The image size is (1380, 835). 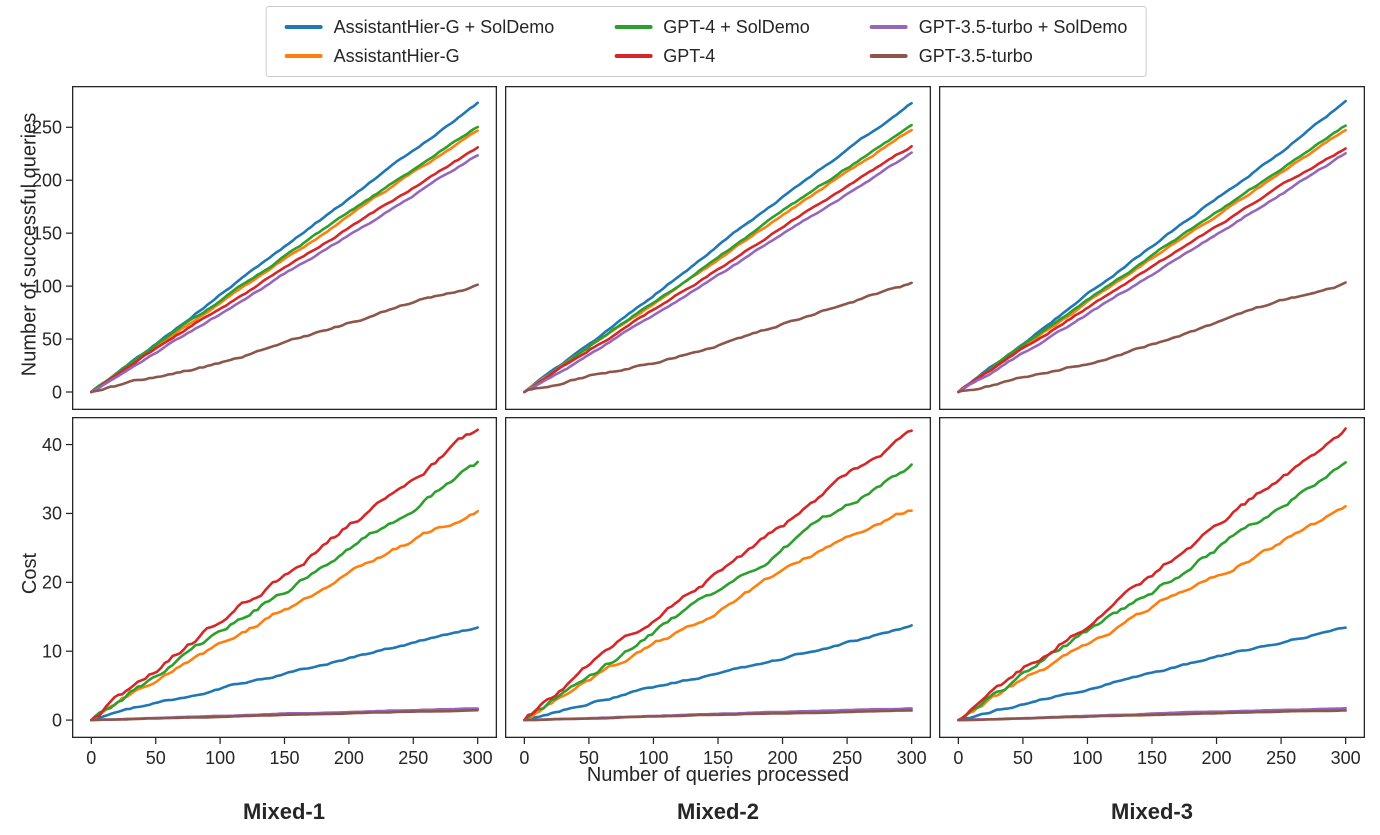 What do you see at coordinates (30, 573) in the screenshot?
I see `y-axis-label-cost: Cost` at bounding box center [30, 573].